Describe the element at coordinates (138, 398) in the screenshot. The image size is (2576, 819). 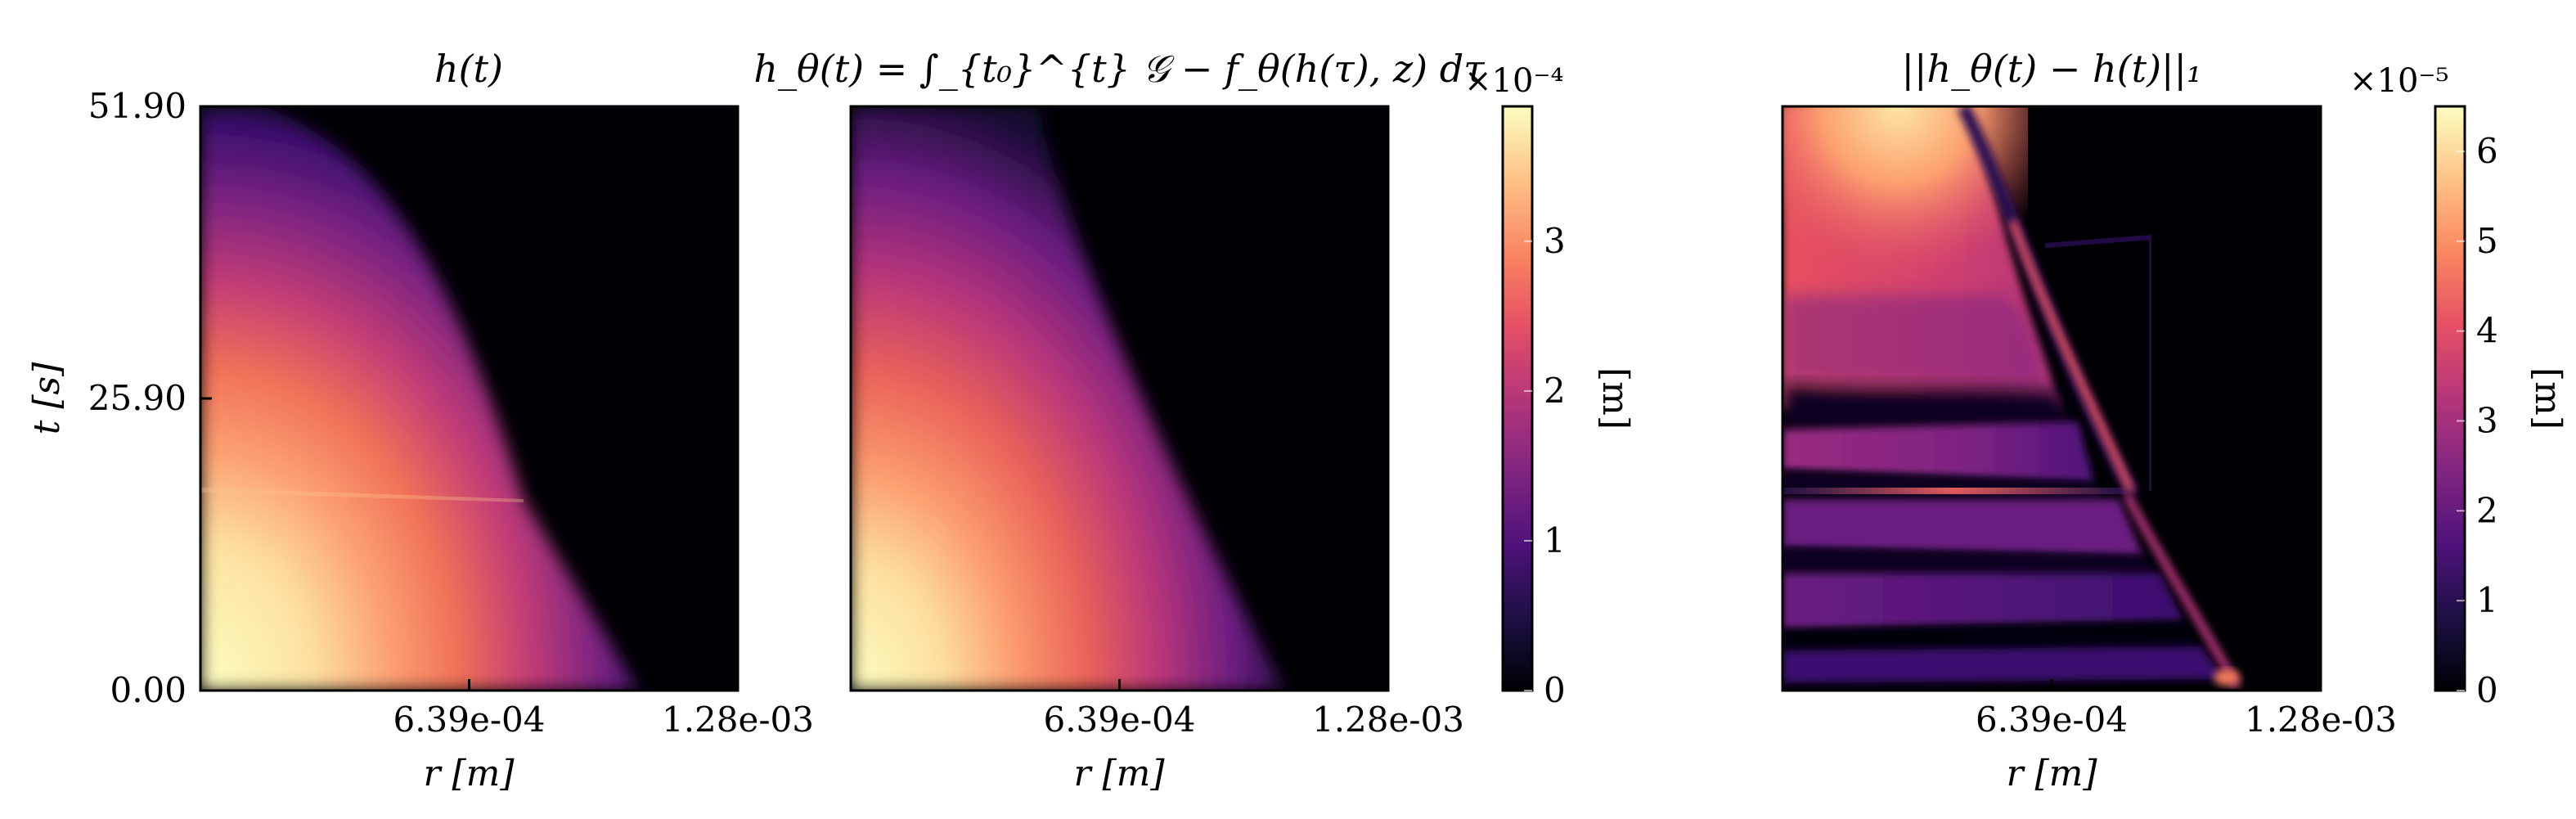
I see `y-tick-label: 25.90` at that location.